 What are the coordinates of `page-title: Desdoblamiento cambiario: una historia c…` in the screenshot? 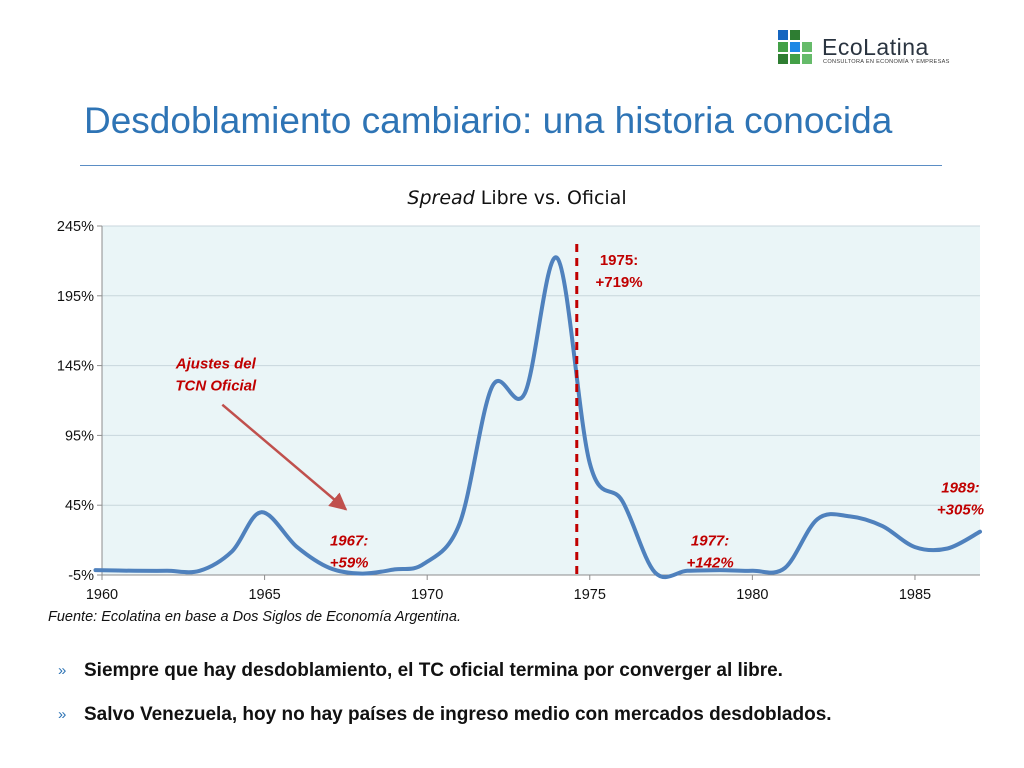 It's located at (488, 120).